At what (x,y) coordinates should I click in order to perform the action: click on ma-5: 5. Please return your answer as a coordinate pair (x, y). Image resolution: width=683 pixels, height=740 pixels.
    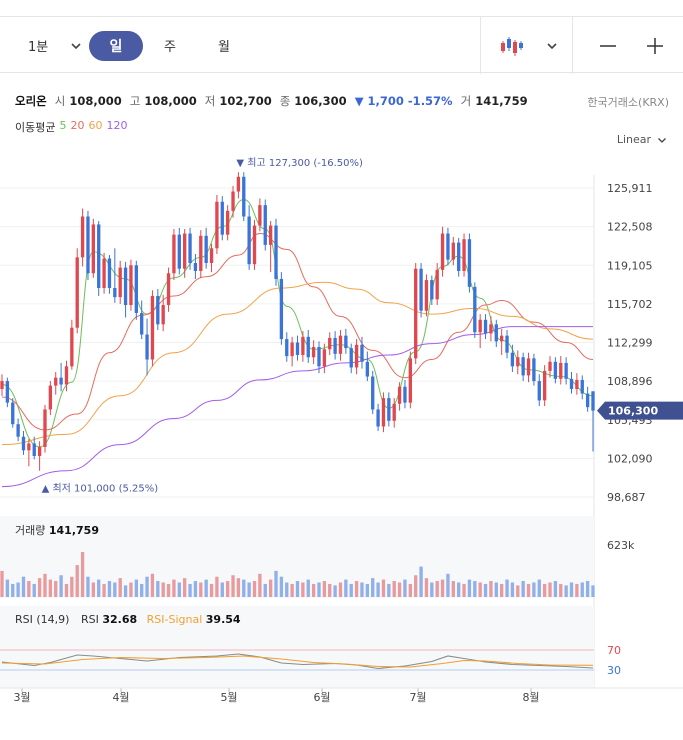
    Looking at the image, I should click on (63, 125).